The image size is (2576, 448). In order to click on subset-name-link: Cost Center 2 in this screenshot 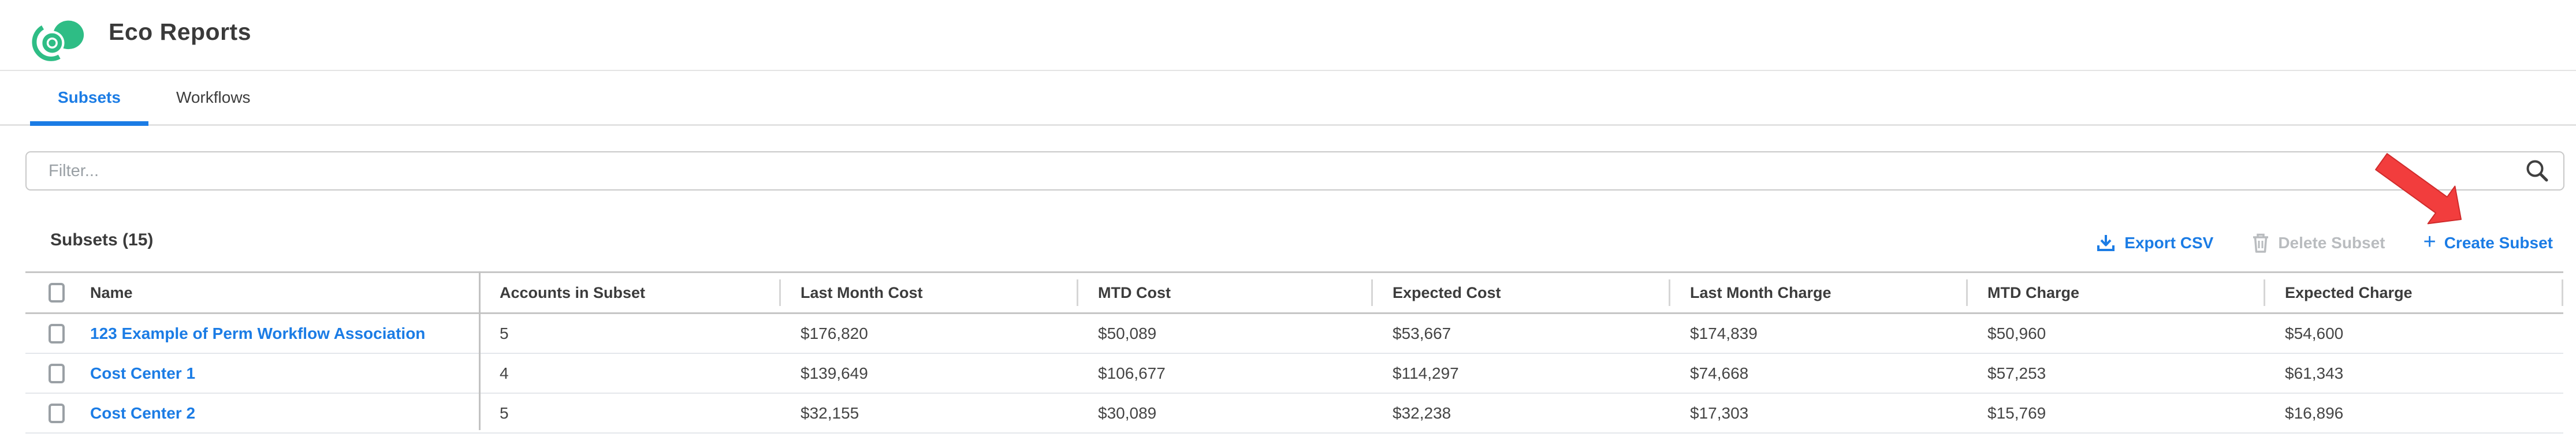, I will do `click(143, 413)`.